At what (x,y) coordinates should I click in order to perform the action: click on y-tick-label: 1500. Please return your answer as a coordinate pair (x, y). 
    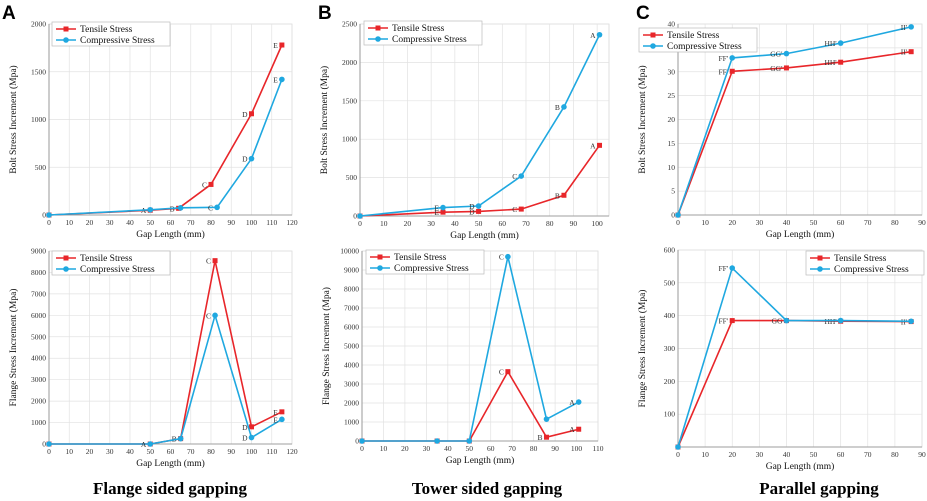
    Looking at the image, I should click on (349, 100).